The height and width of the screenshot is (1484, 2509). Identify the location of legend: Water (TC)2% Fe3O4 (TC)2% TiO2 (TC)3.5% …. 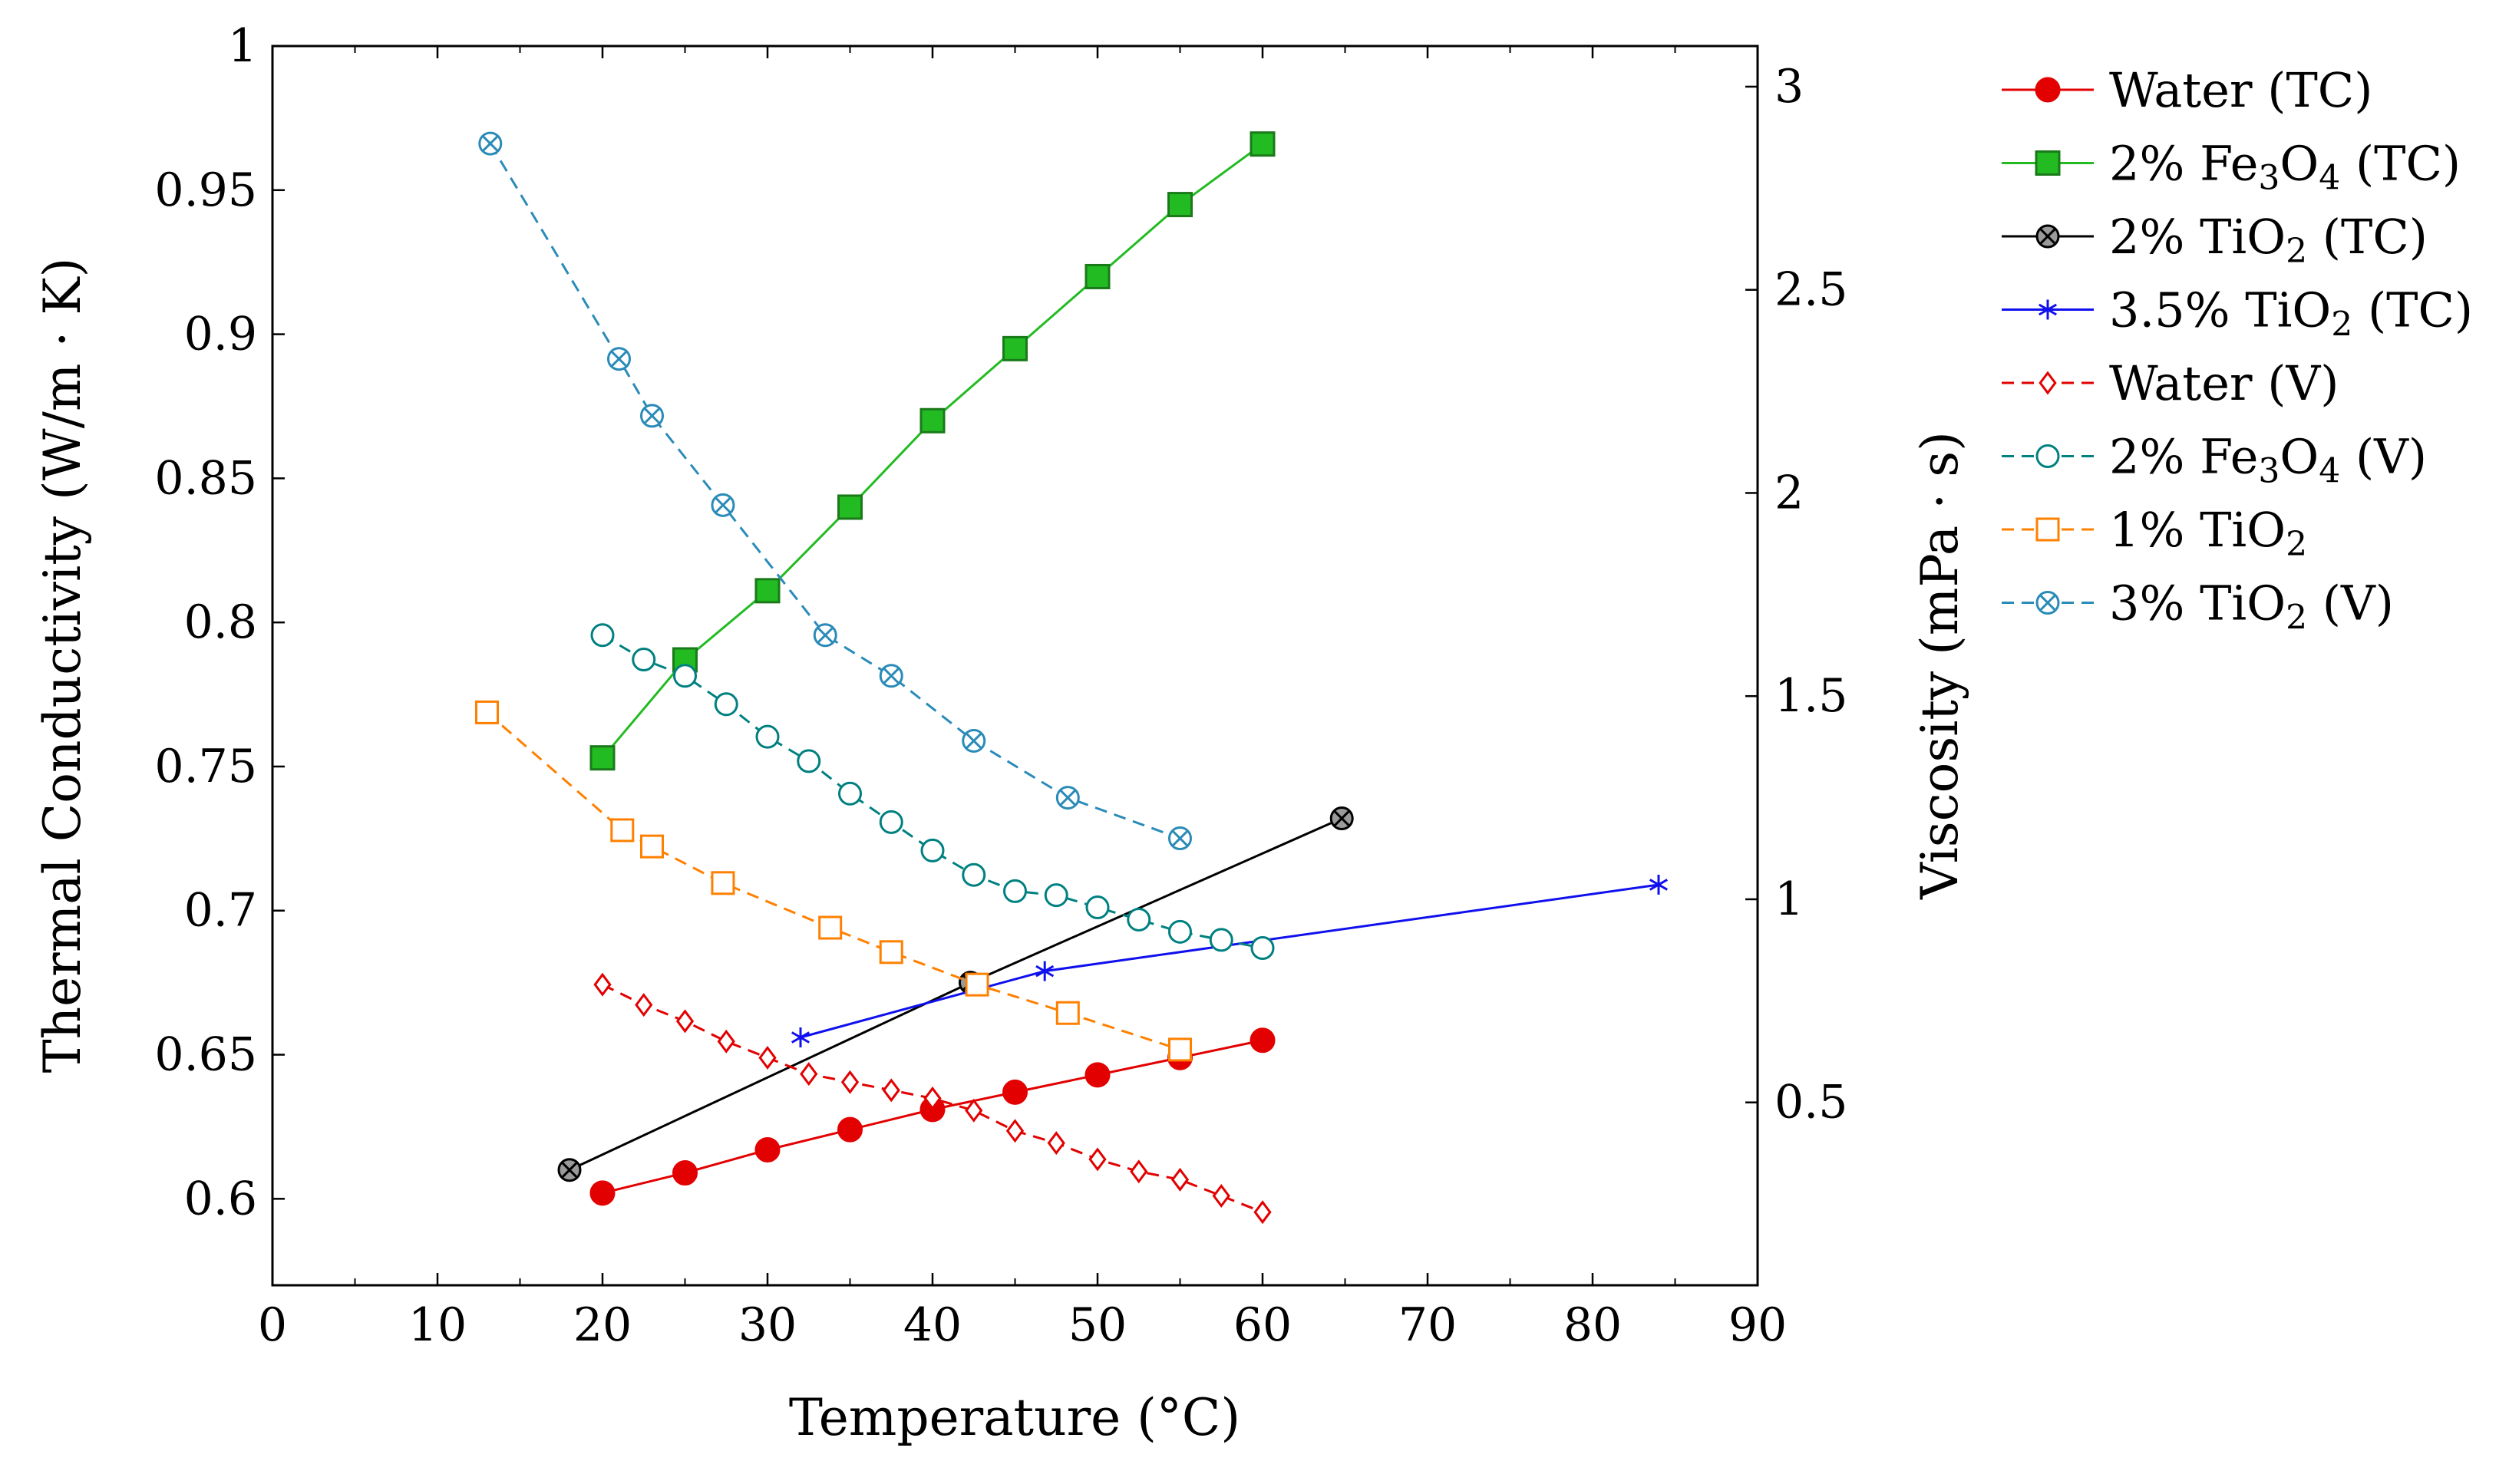
(2237, 350).